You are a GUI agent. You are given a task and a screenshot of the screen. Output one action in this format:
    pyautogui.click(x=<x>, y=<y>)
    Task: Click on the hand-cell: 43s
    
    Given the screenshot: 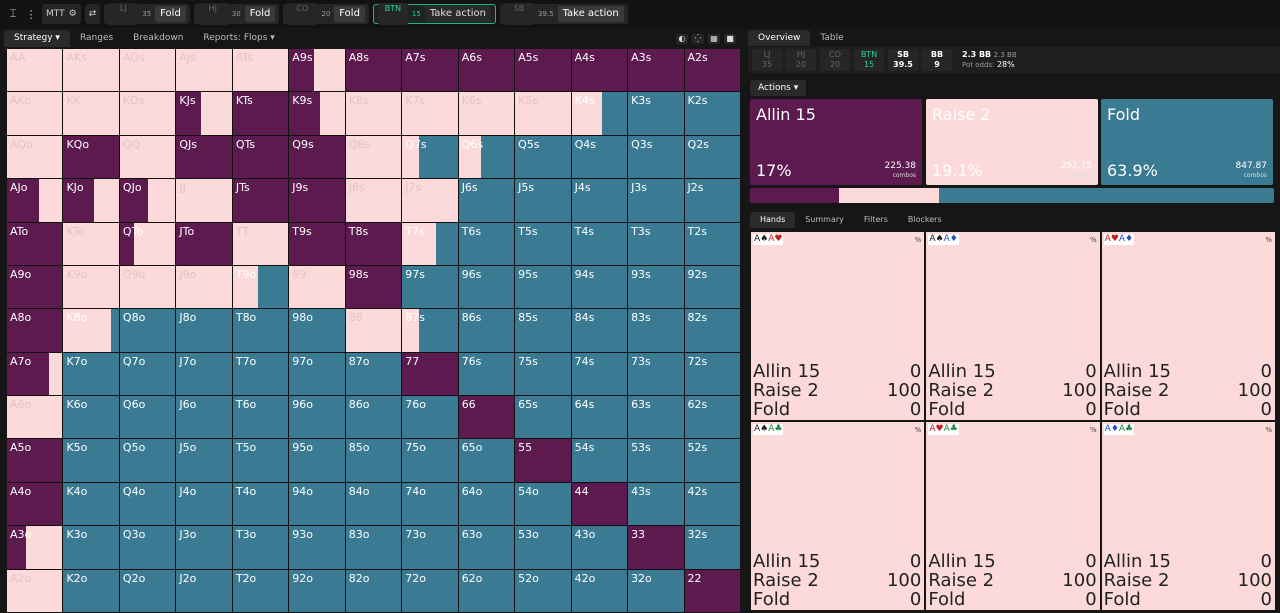 What is the action you would take?
    pyautogui.click(x=656, y=504)
    